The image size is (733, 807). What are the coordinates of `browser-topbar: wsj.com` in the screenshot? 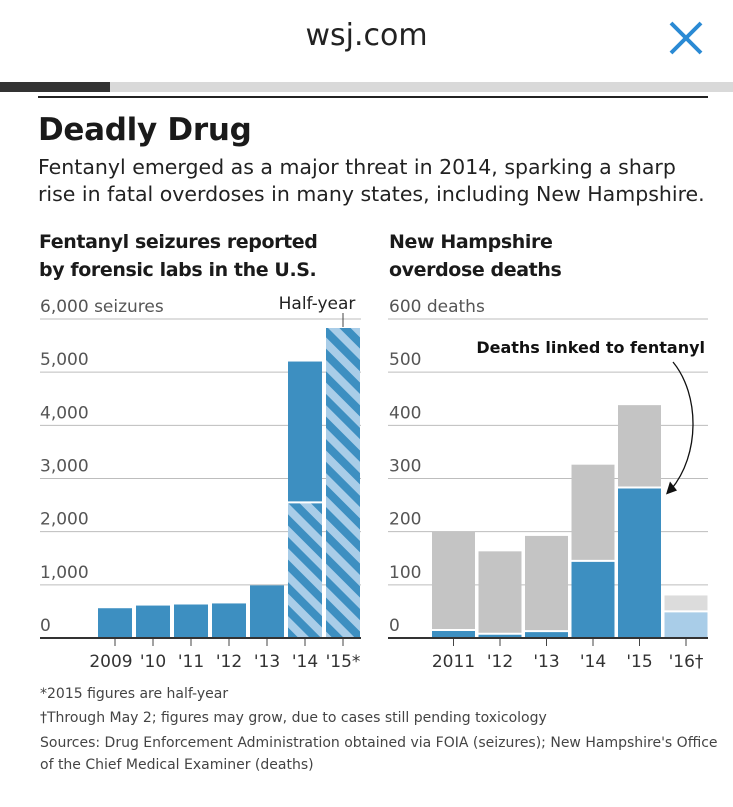 It's located at (366, 41).